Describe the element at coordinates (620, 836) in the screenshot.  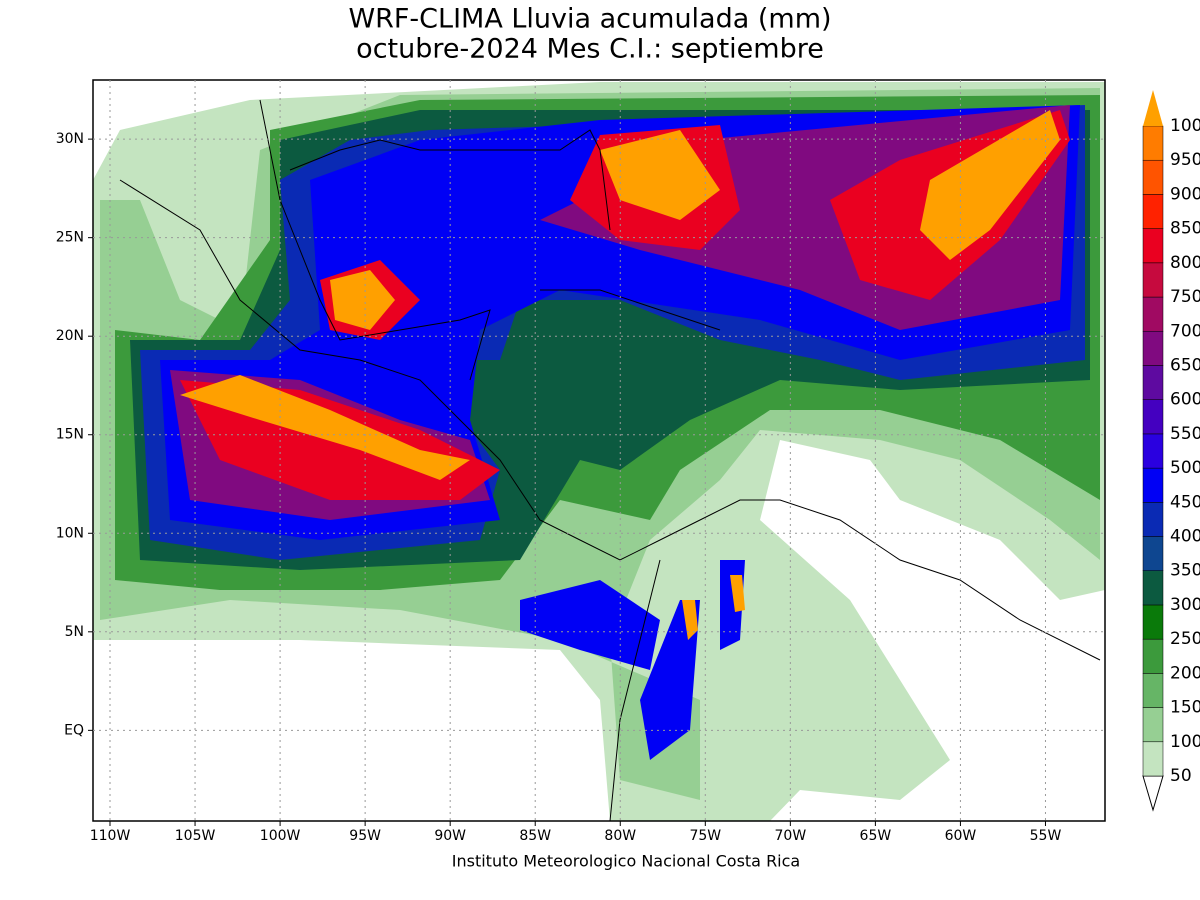
I see `x-tick-label: 80W` at that location.